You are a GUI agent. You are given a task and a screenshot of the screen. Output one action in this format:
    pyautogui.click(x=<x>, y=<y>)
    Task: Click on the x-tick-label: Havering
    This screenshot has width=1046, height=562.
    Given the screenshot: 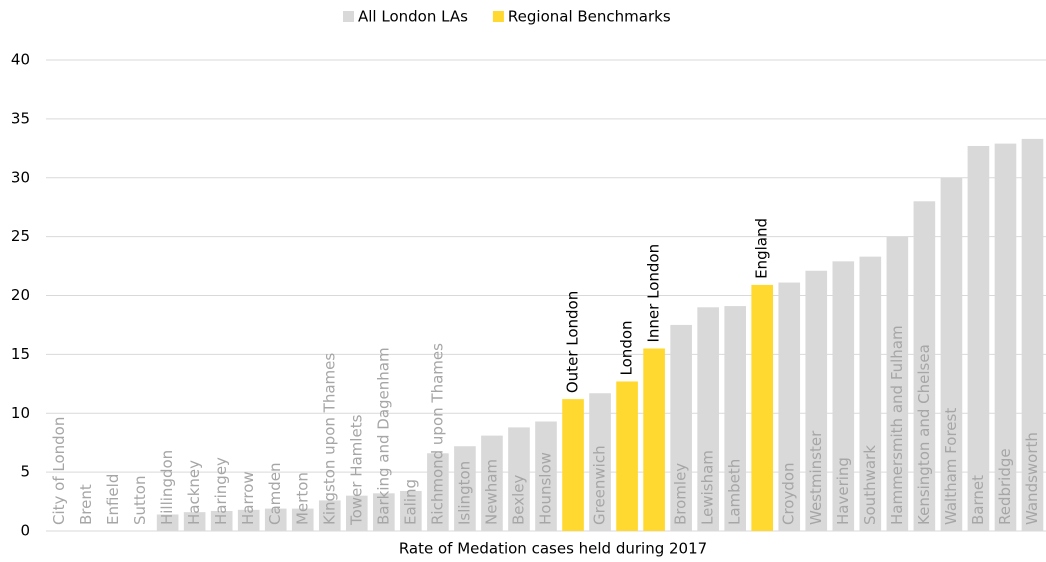 What is the action you would take?
    pyautogui.click(x=843, y=491)
    